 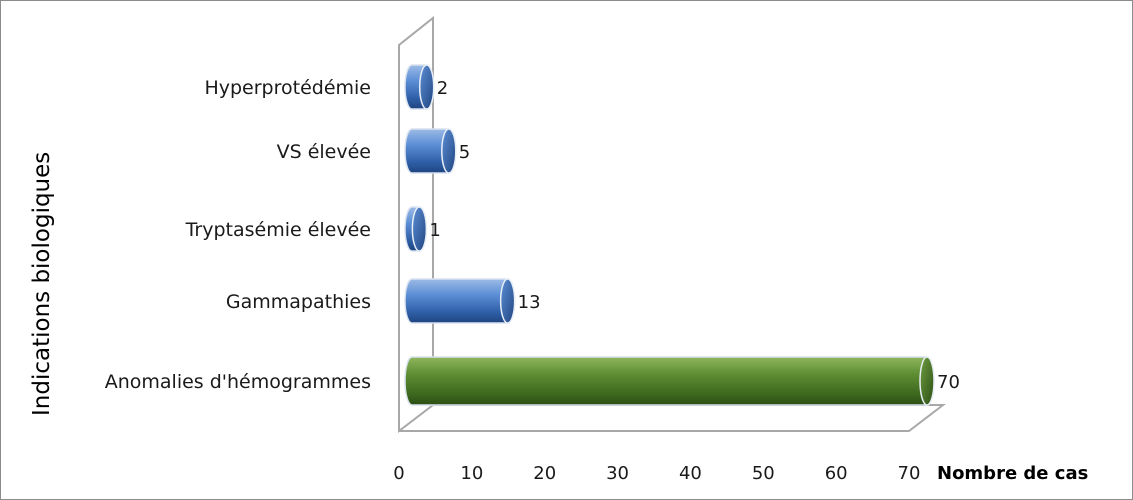 What do you see at coordinates (763, 473) in the screenshot?
I see `x-tick-label: 50` at bounding box center [763, 473].